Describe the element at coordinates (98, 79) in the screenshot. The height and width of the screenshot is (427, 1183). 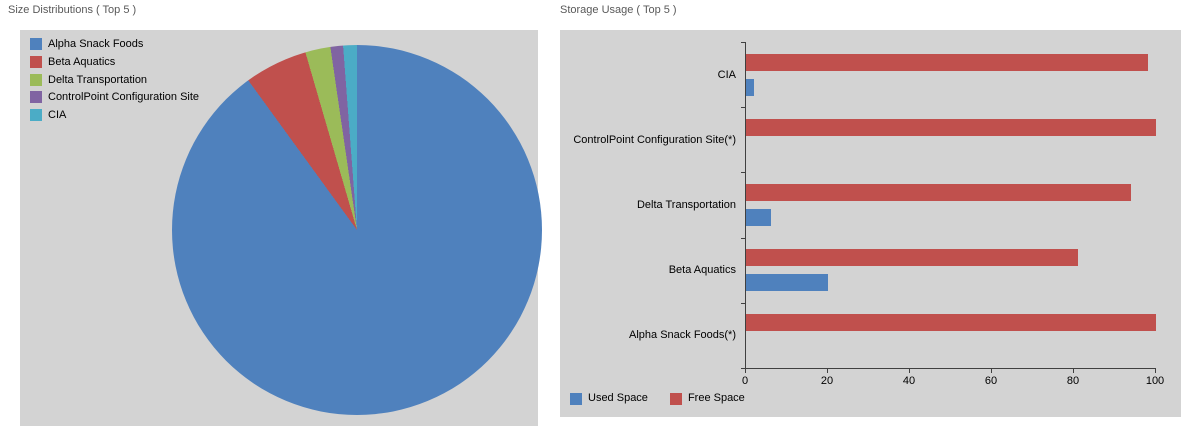
I see `legend-label: Delta Transportation` at that location.